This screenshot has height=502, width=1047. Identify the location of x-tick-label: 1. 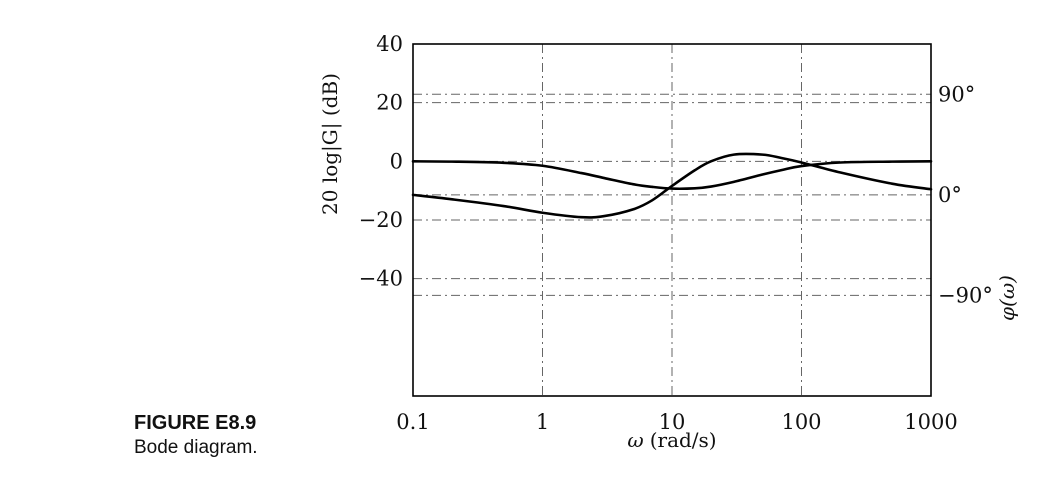
(542, 422).